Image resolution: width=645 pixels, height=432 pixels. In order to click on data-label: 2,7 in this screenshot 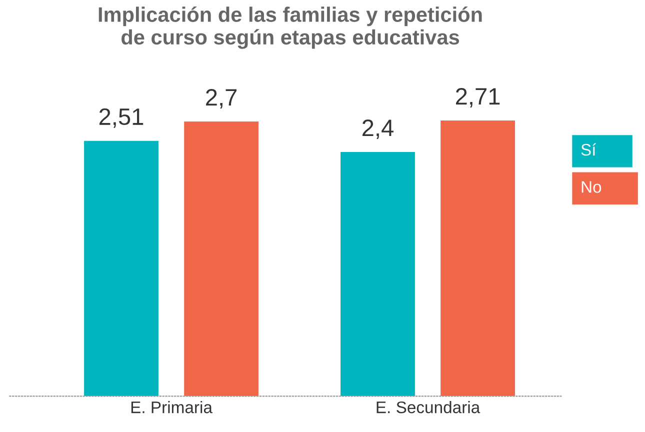, I will do `click(221, 99)`.